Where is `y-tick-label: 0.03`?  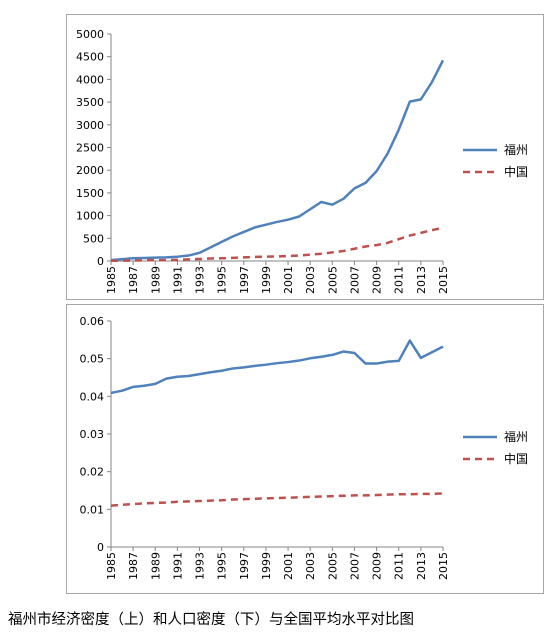 y-tick-label: 0.03 is located at coordinates (92, 434).